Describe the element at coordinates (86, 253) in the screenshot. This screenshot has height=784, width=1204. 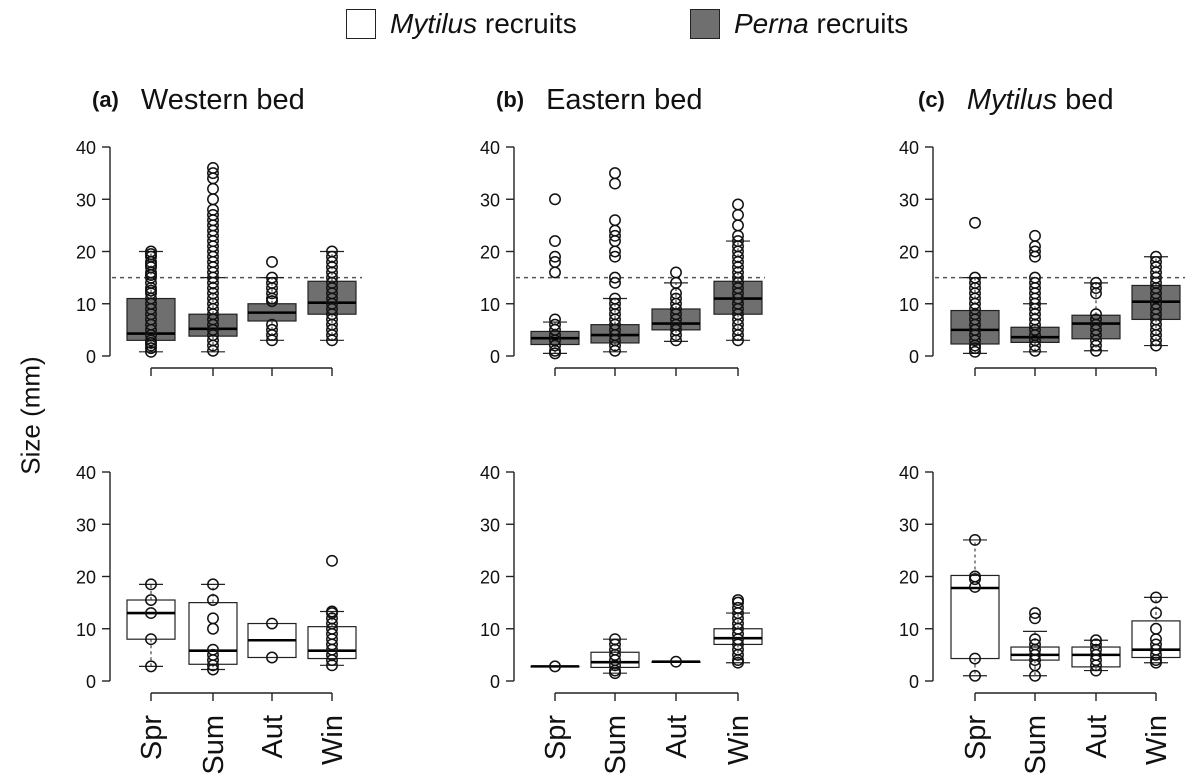
I see `panel-a-perna-y-tick-label: 20` at that location.